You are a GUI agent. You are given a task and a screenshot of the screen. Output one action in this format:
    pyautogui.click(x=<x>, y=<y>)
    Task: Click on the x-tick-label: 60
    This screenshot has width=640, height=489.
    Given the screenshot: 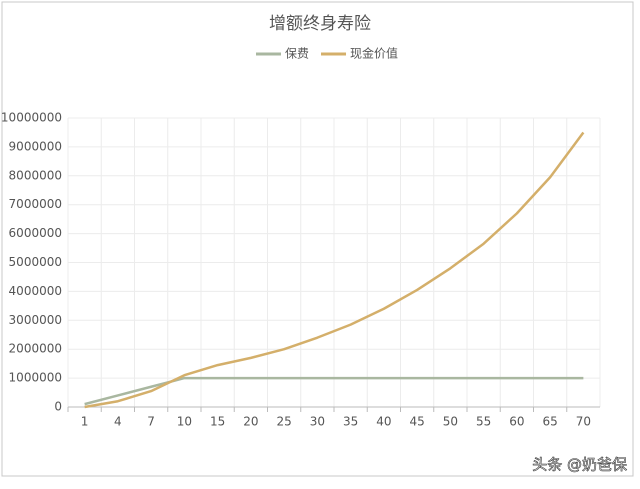 What is the action you would take?
    pyautogui.click(x=516, y=422)
    